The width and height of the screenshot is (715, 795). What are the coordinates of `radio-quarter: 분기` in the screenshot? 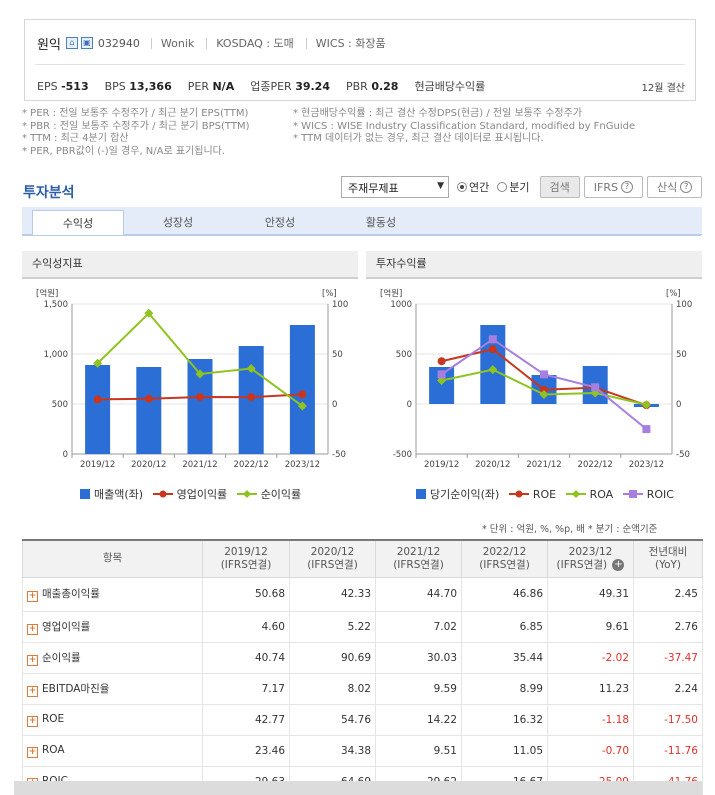 It's located at (513, 187).